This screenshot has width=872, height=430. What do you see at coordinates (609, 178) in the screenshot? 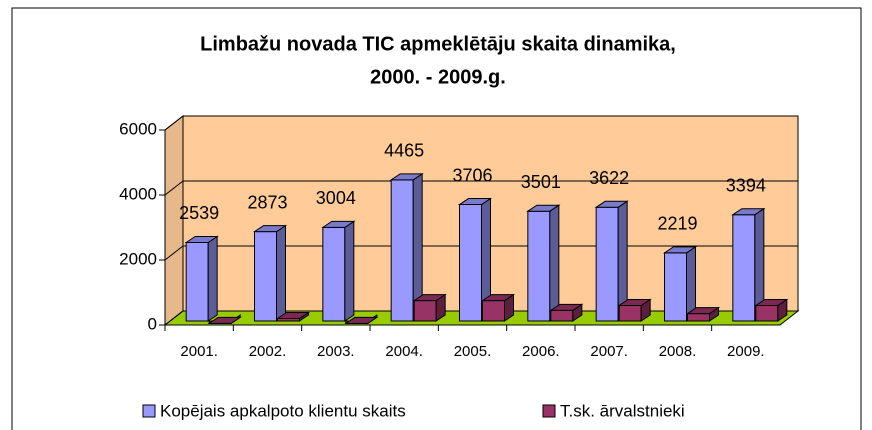
I see `data-label: 3622` at bounding box center [609, 178].